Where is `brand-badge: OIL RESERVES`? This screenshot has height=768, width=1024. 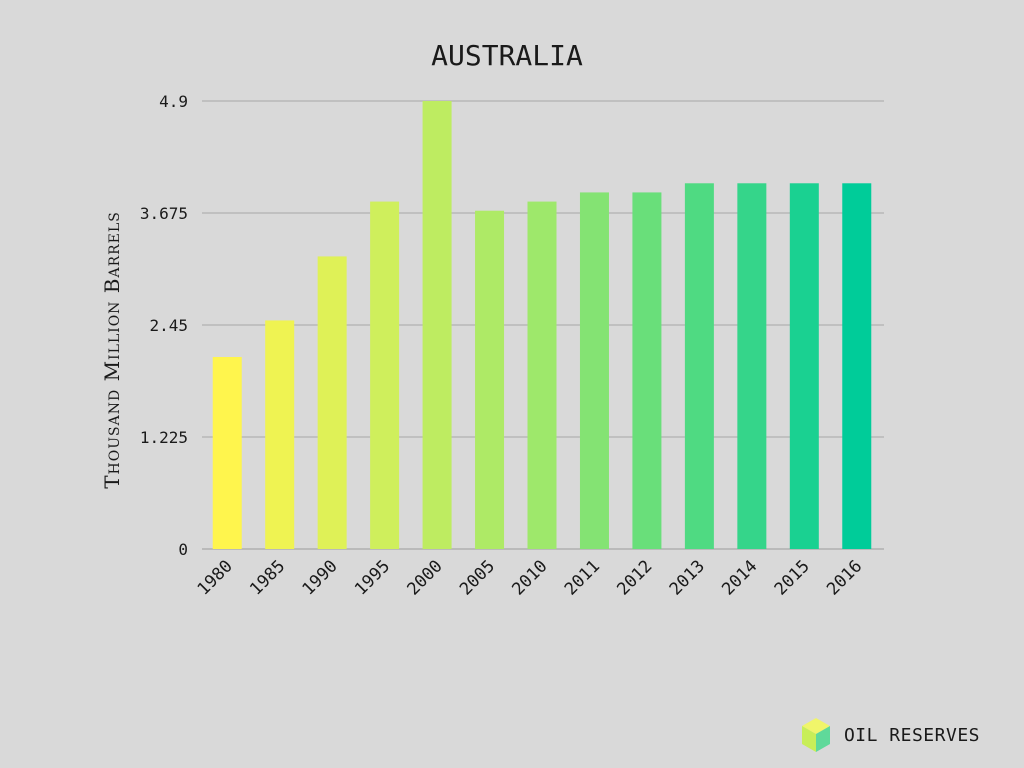
brand-badge: OIL RESERVES is located at coordinates (890, 735).